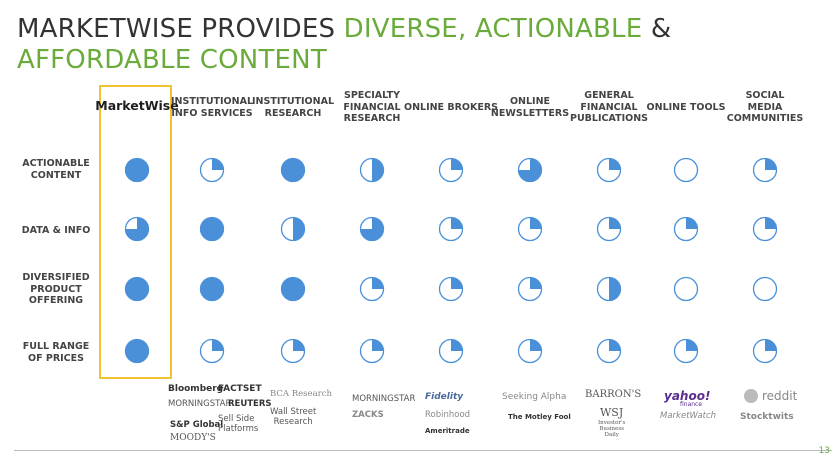  What do you see at coordinates (493, 29) in the screenshot?
I see `title-green-1: DIVERSE, ACTIONABLE` at bounding box center [493, 29].